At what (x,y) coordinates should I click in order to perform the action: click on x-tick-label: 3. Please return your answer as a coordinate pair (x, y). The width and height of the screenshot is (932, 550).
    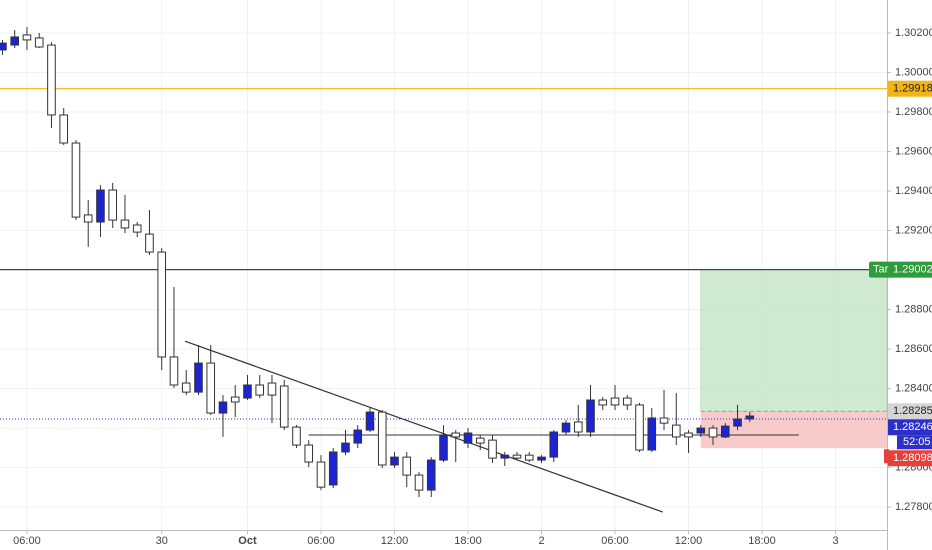
    Looking at the image, I should click on (835, 541).